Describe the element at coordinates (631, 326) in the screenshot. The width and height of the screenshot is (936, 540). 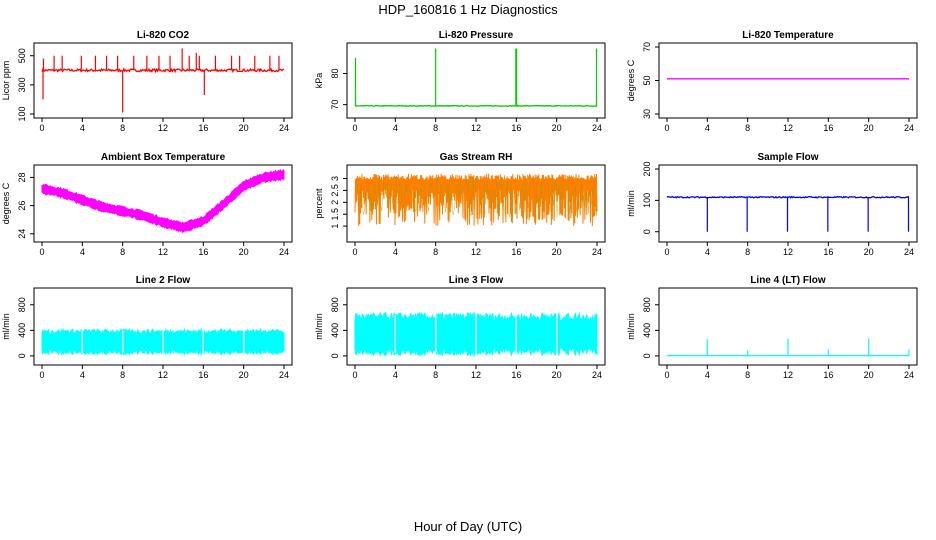
I see `panel-9-y-label: ml/min` at that location.